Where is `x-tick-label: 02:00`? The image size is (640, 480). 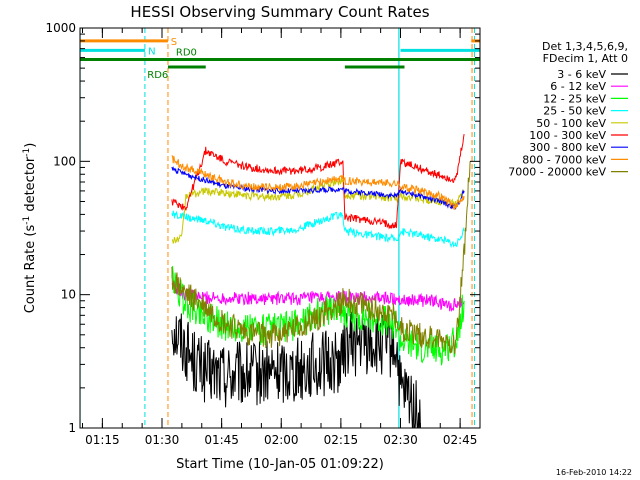
x-tick-label: 02:00 is located at coordinates (281, 440).